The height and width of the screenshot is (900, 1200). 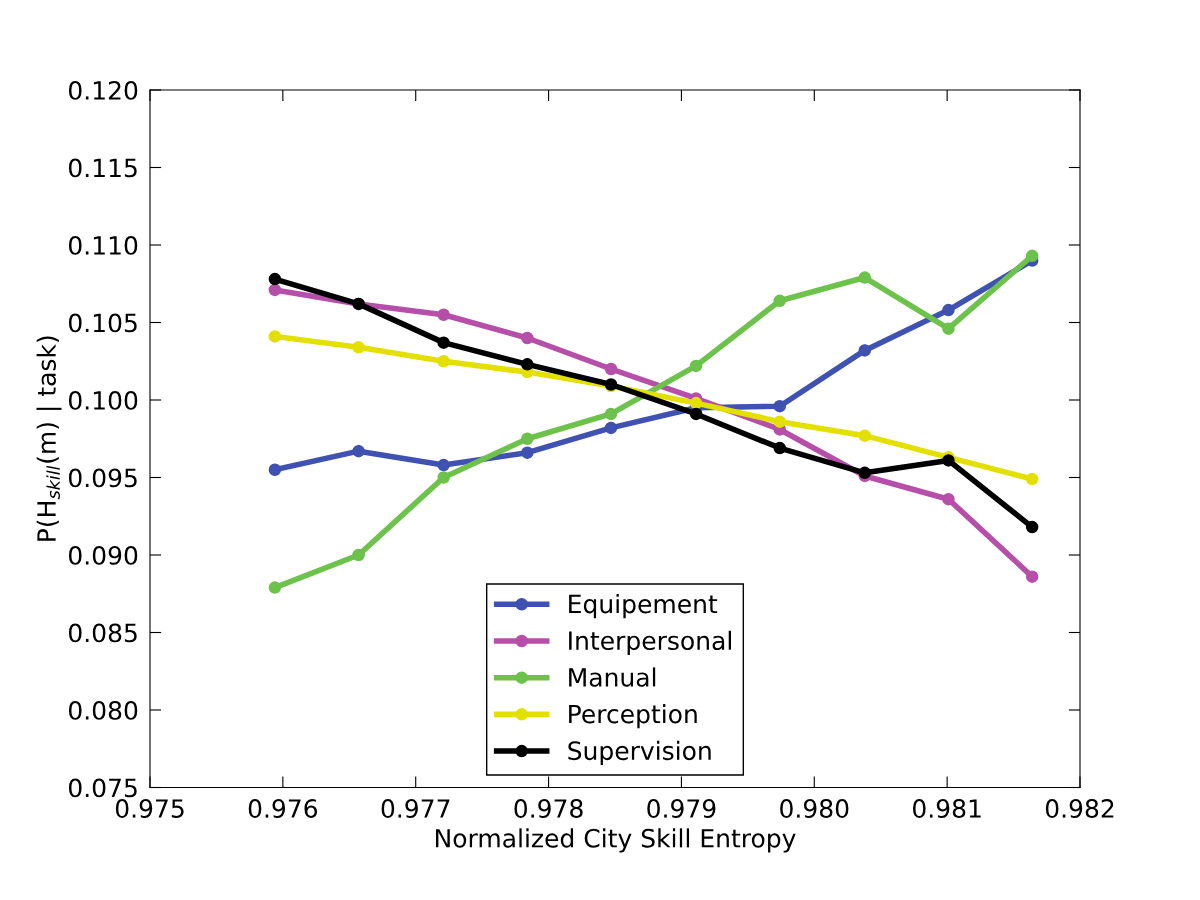 What do you see at coordinates (415, 808) in the screenshot?
I see `x-tick-label: 0.977` at bounding box center [415, 808].